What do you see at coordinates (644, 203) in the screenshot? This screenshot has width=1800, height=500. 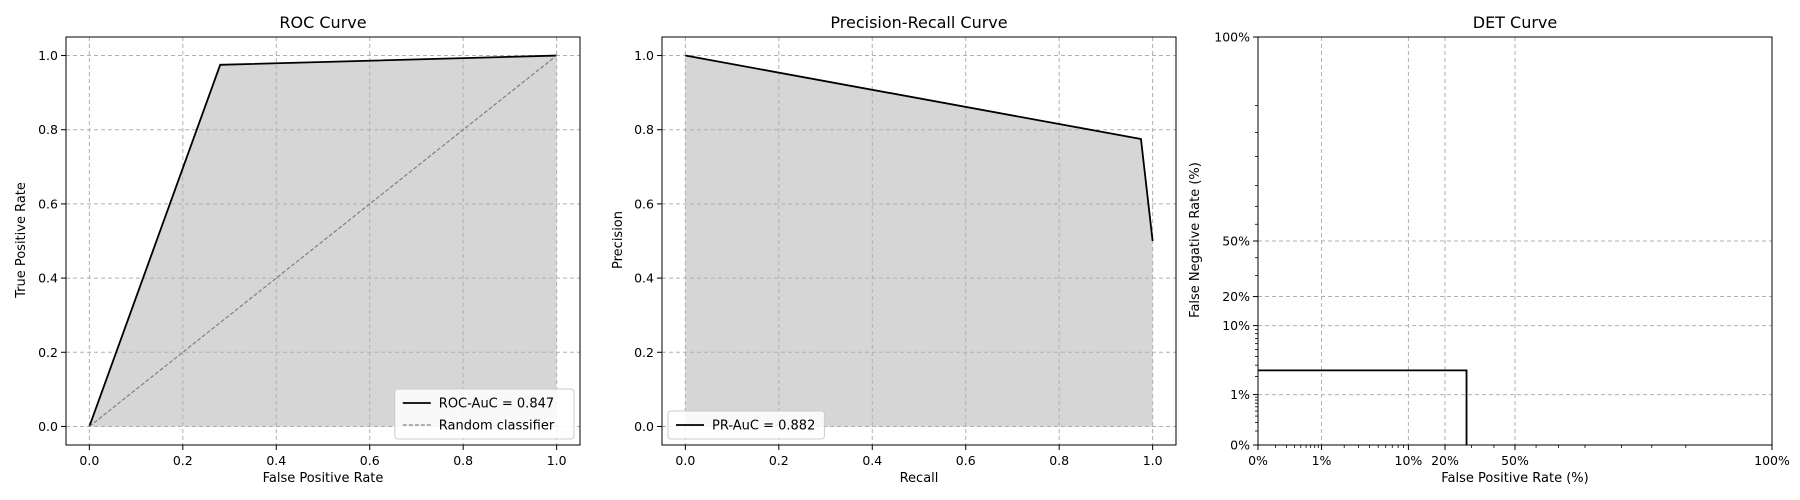 I see `pr-ytick-label: 0.6` at bounding box center [644, 203].